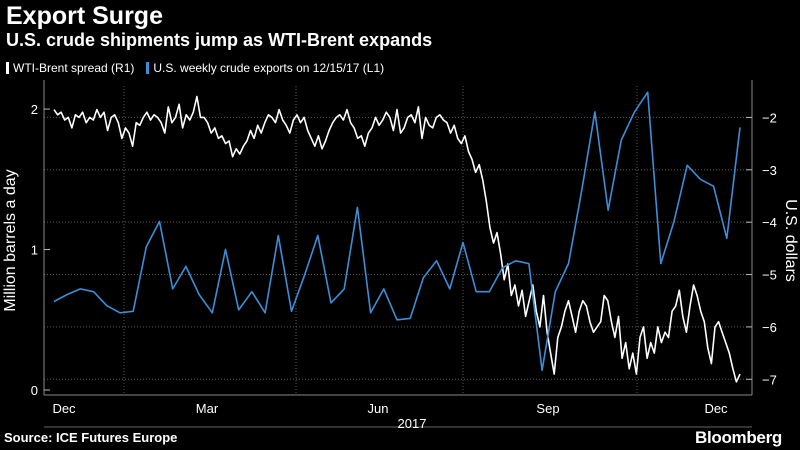 The image size is (800, 450). I want to click on left-tick-label-0: 0, so click(34, 390).